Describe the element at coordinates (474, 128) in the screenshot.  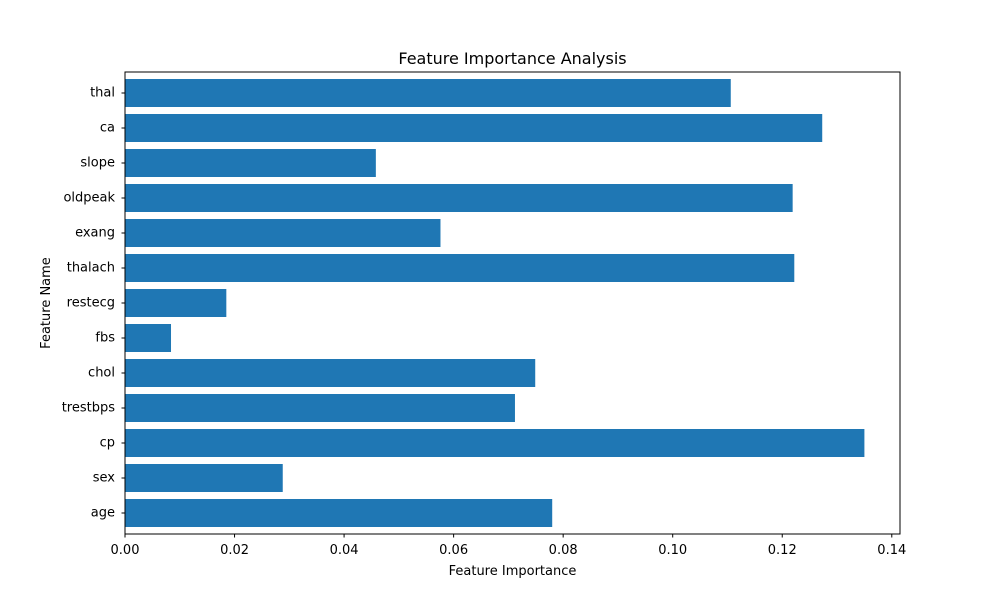
I see `bar-ca` at that location.